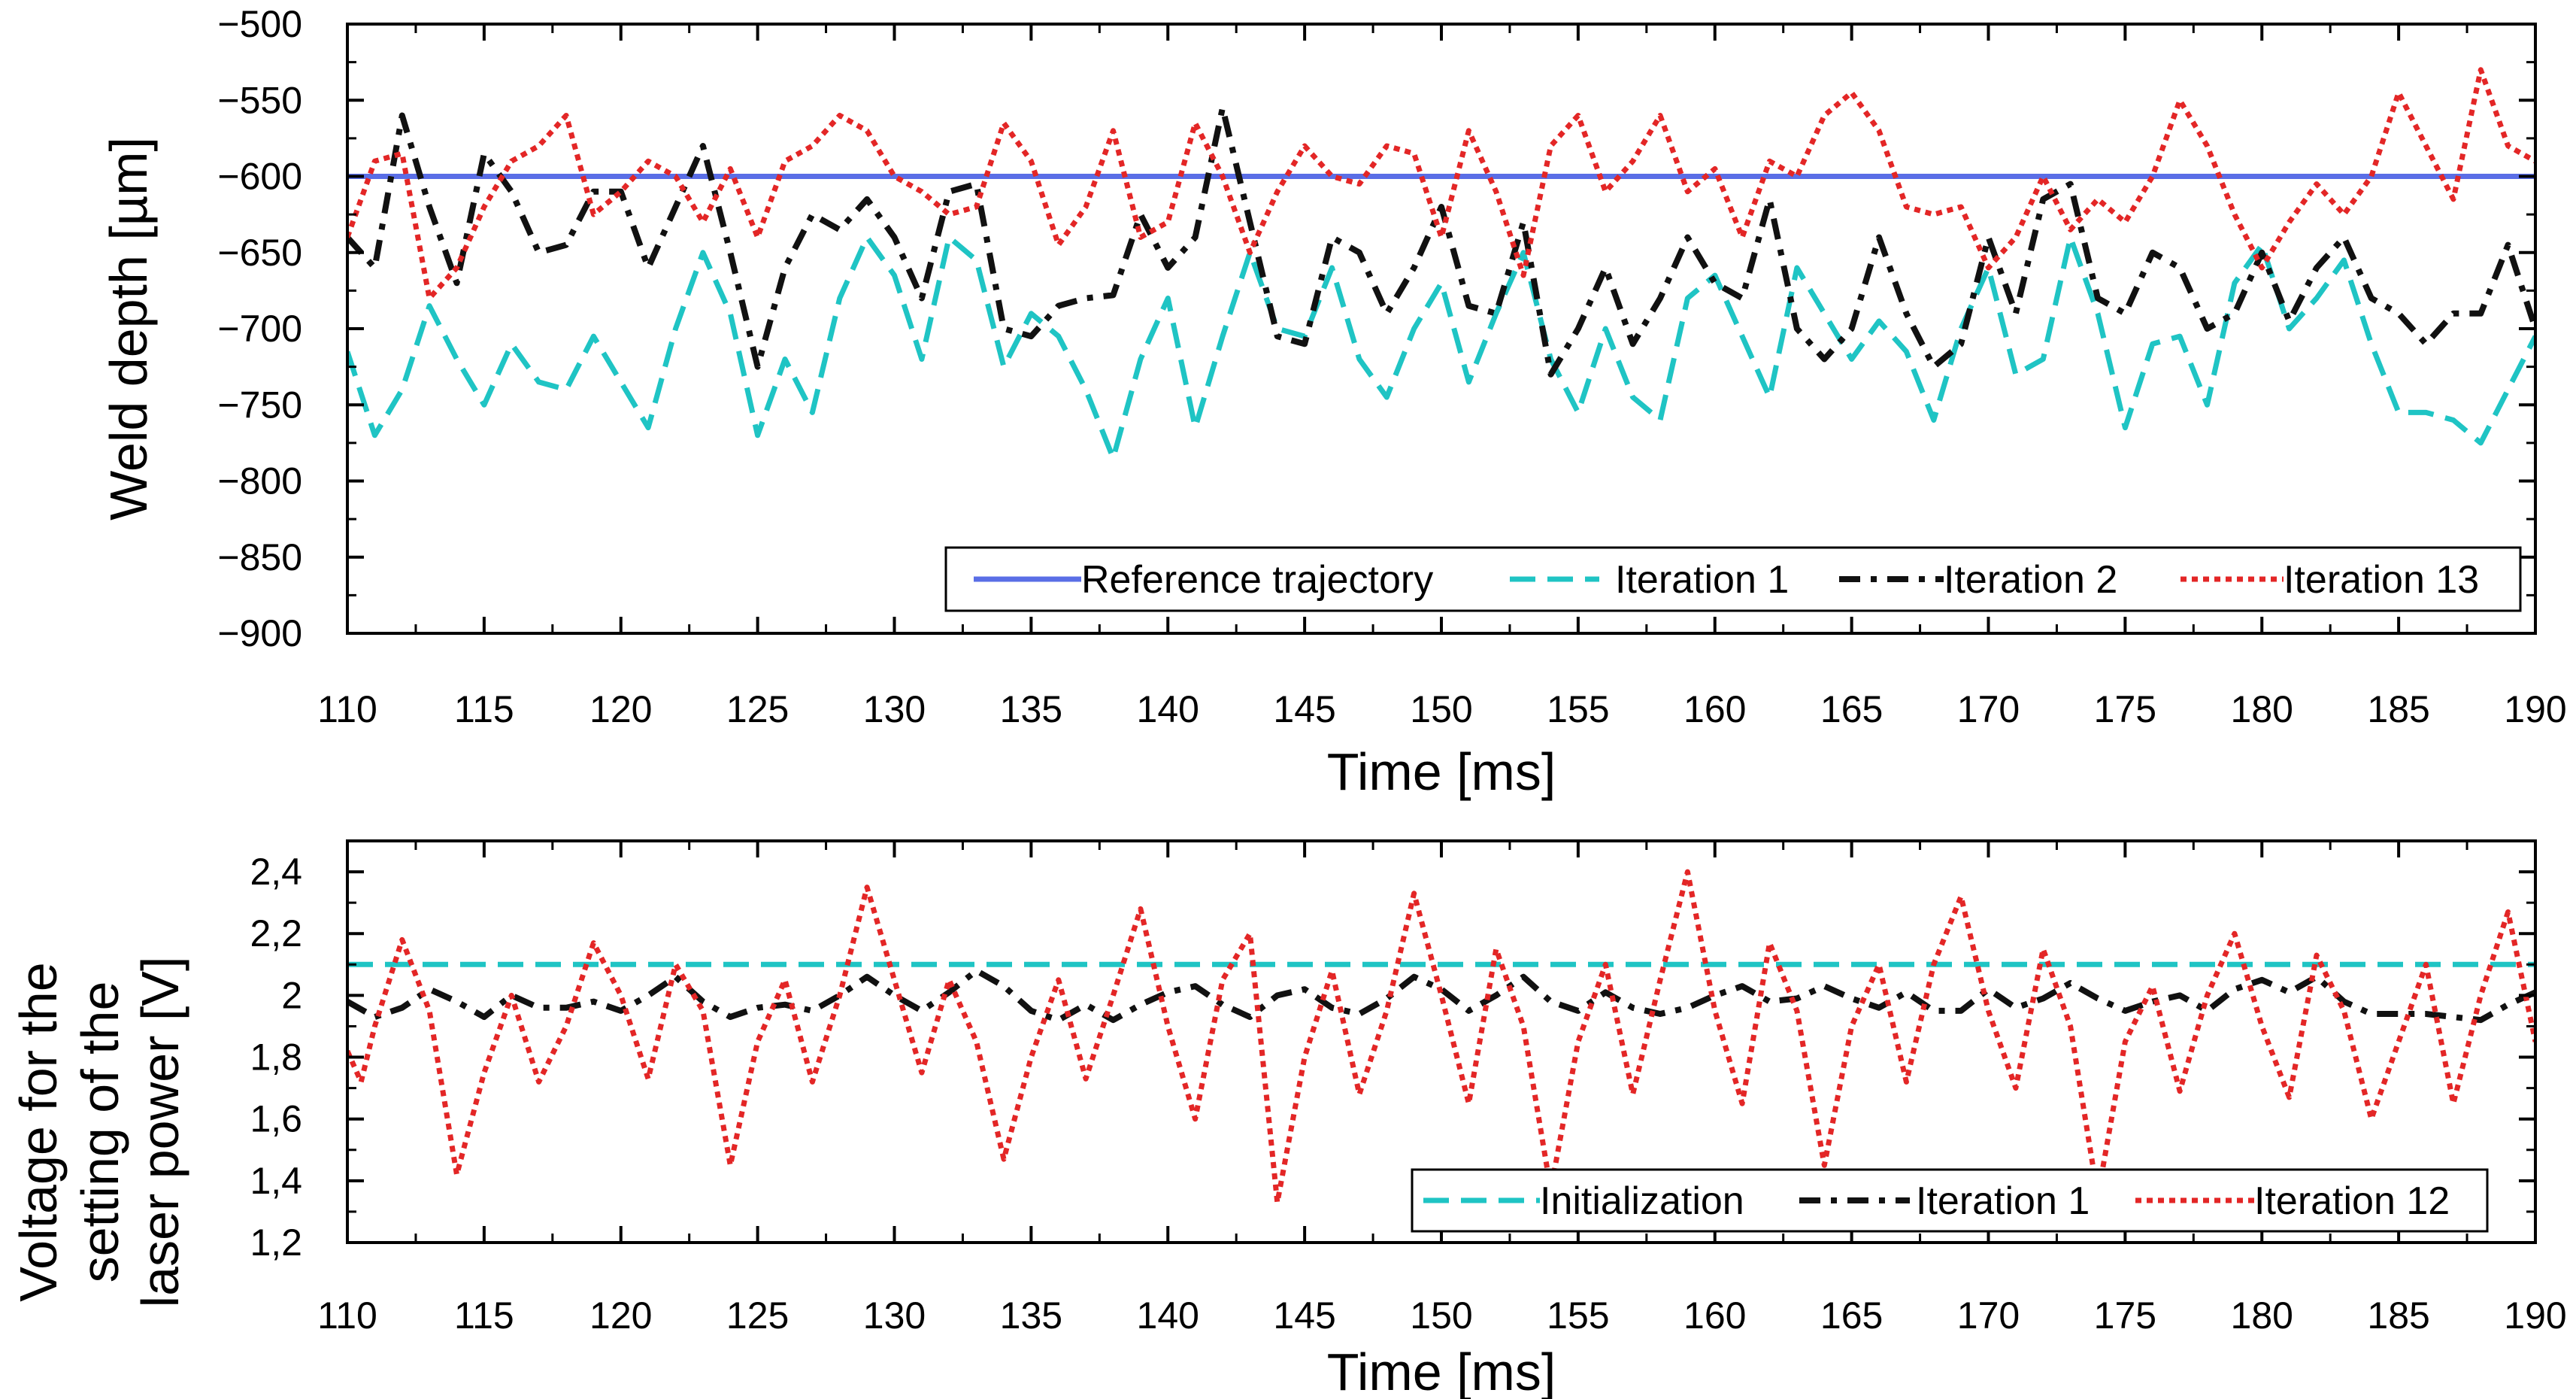  Describe the element at coordinates (259, 557) in the screenshot. I see `y-tick-label: −850` at that location.